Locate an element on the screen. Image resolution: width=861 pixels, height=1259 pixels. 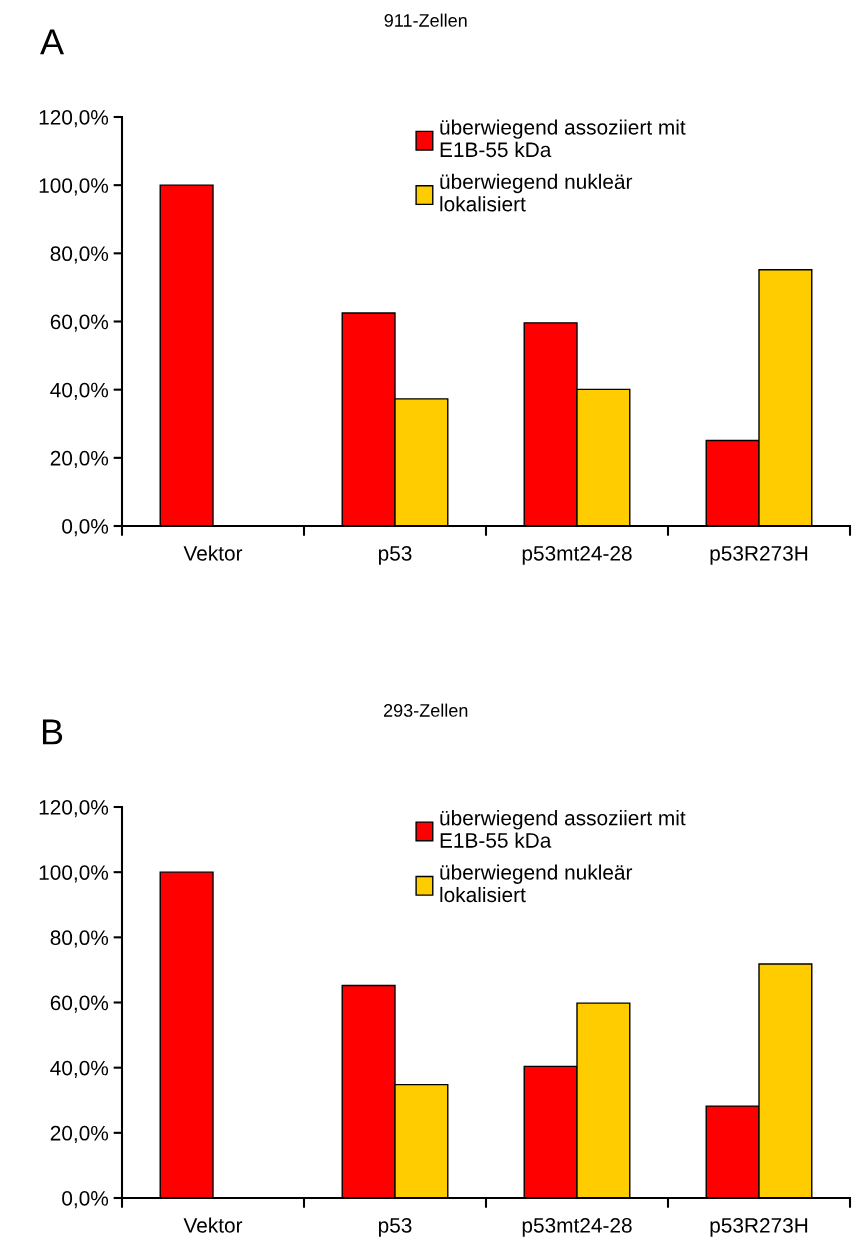
chart-title: 293-Zellen is located at coordinates (425, 710).